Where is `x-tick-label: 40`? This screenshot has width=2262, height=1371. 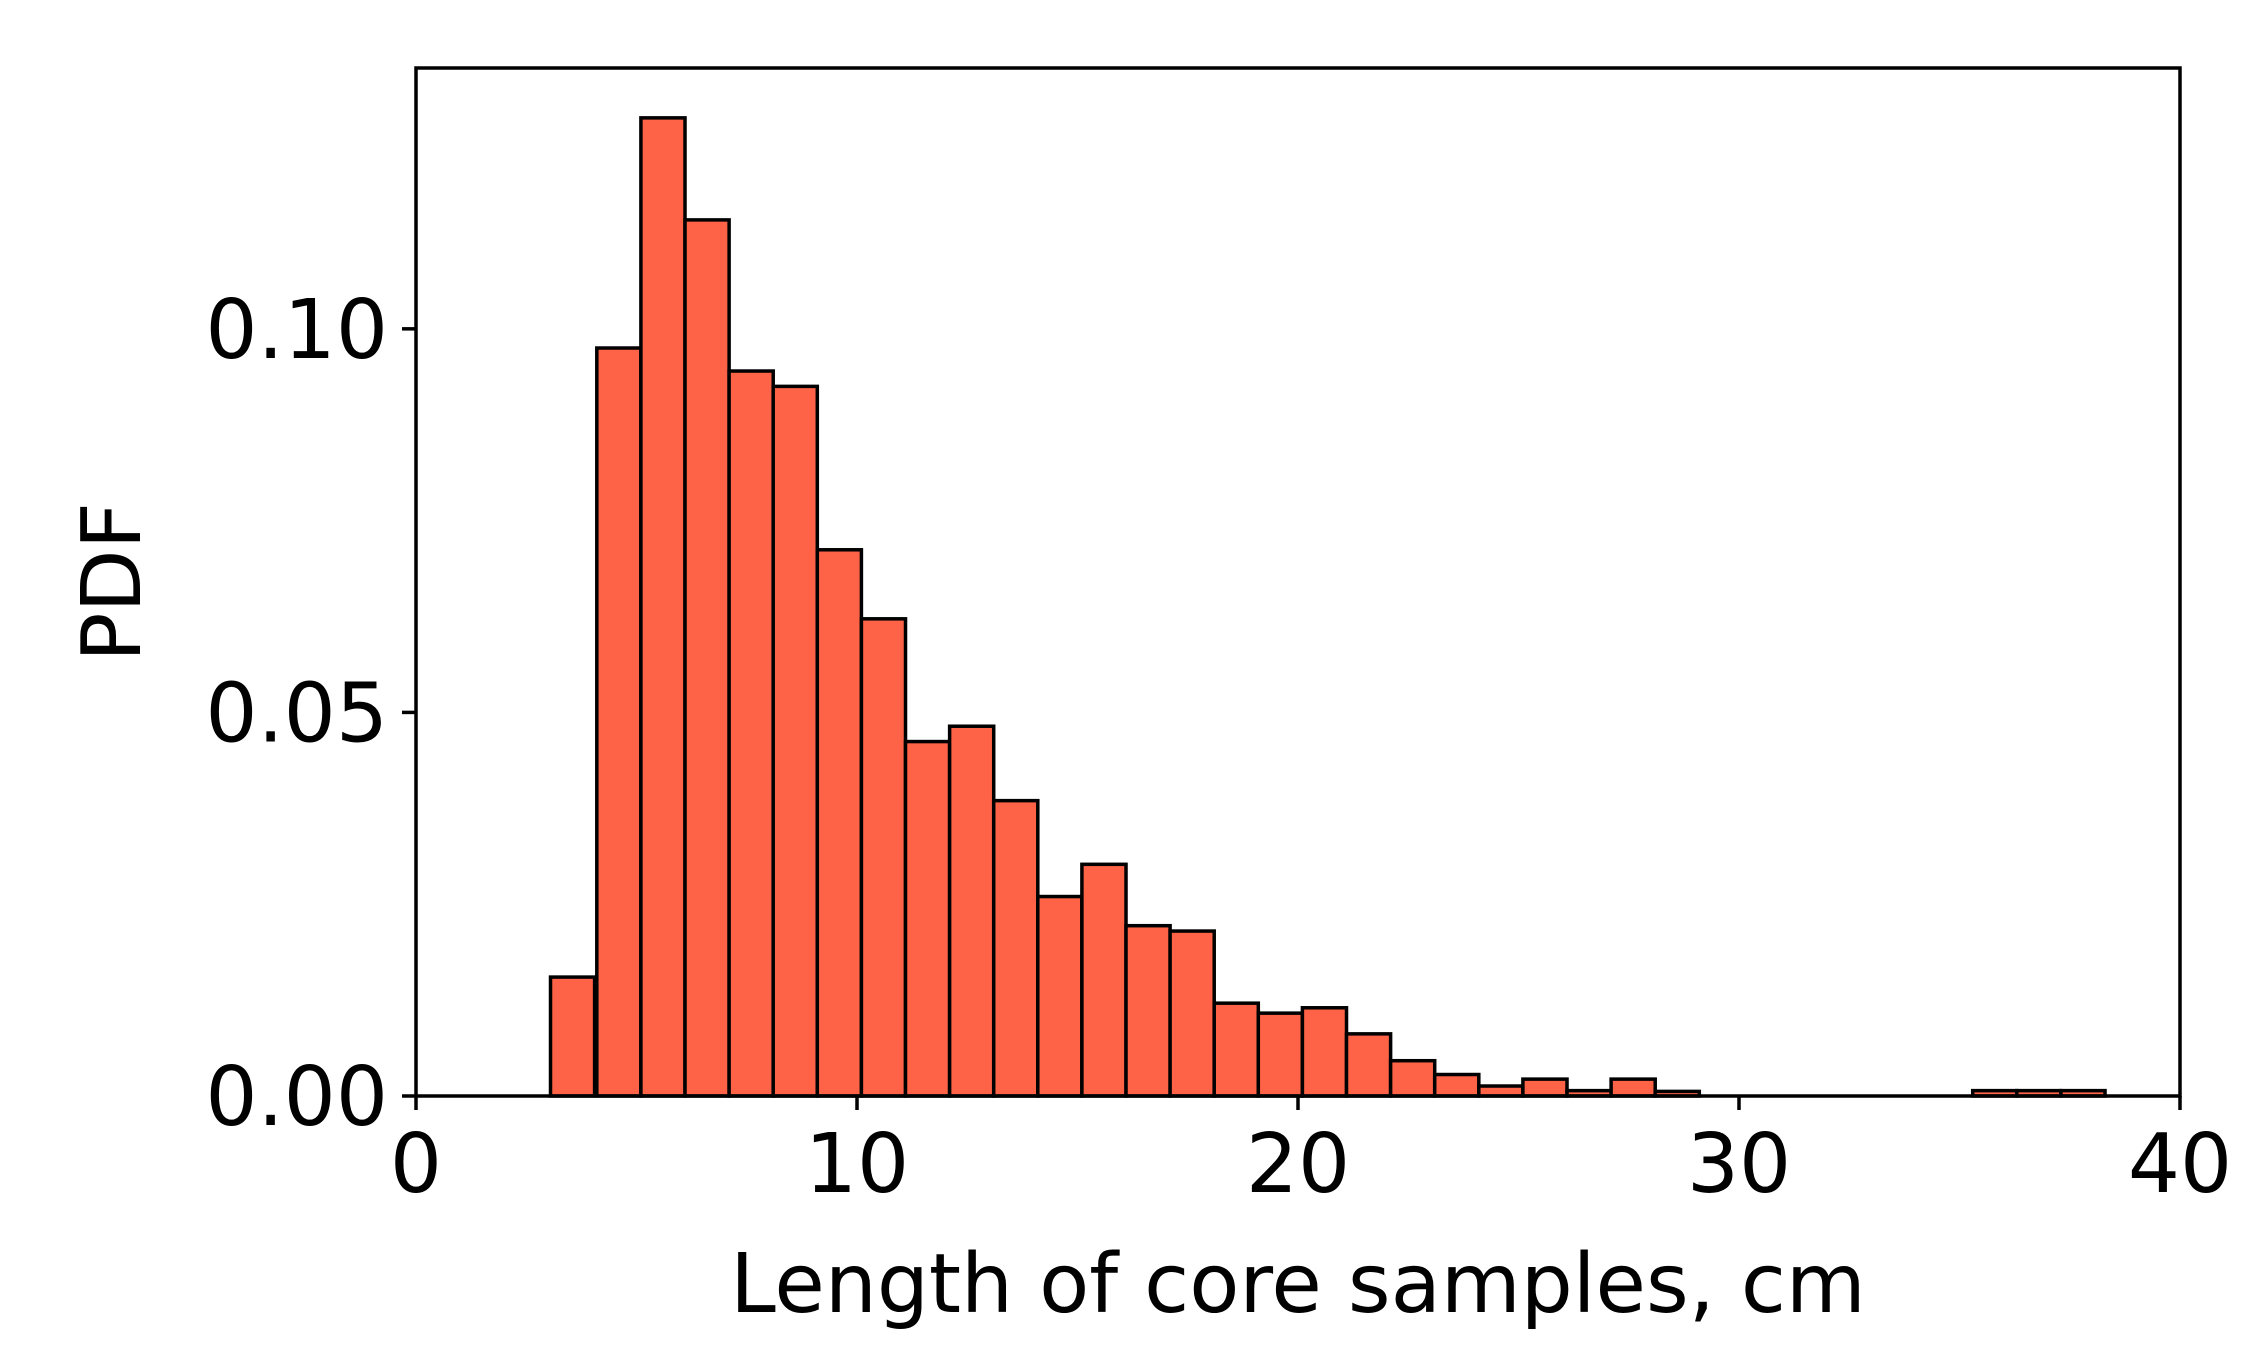
x-tick-label: 40 is located at coordinates (2180, 1164).